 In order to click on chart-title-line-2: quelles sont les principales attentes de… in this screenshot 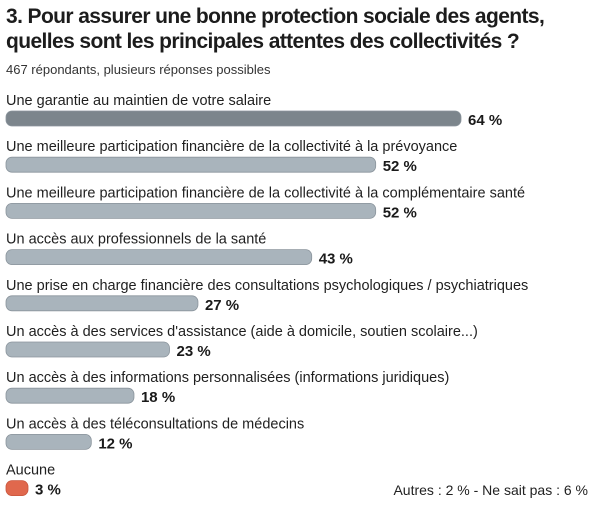, I will do `click(263, 41)`.